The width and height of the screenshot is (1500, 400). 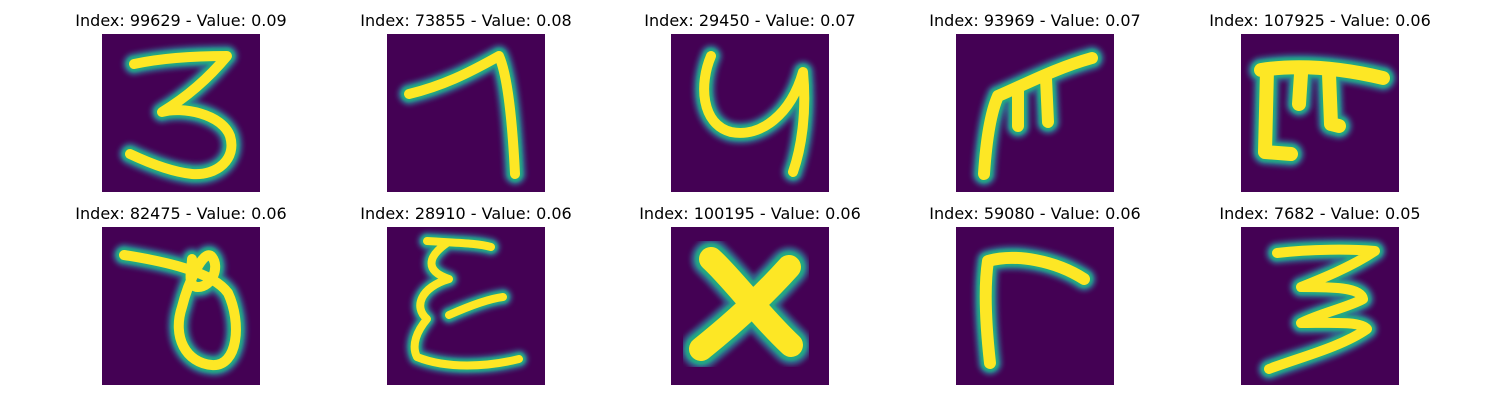 What do you see at coordinates (1320, 113) in the screenshot?
I see `pi-like-block-image` at bounding box center [1320, 113].